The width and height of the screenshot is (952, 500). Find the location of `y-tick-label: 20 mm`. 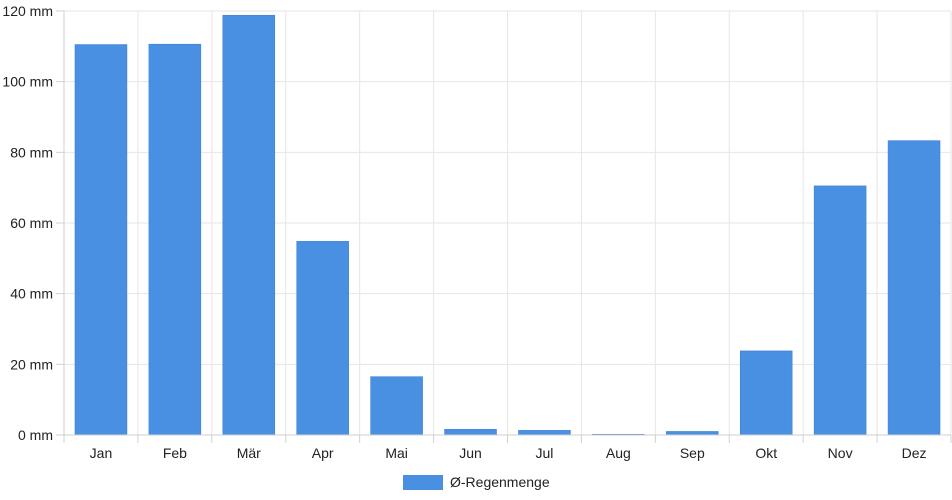

y-tick-label: 20 mm is located at coordinates (31, 364).